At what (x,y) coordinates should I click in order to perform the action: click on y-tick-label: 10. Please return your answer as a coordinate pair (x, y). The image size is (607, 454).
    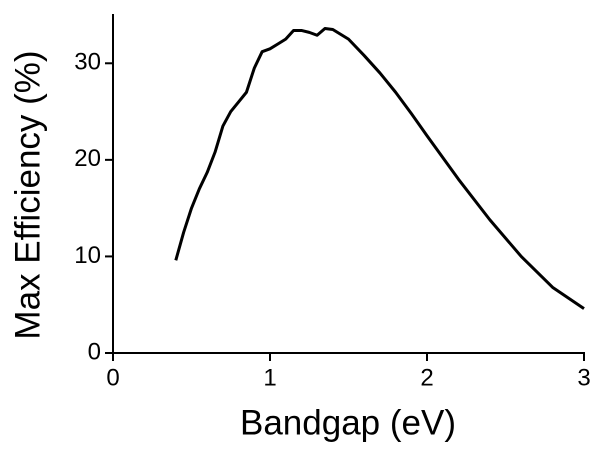
    Looking at the image, I should click on (87, 255).